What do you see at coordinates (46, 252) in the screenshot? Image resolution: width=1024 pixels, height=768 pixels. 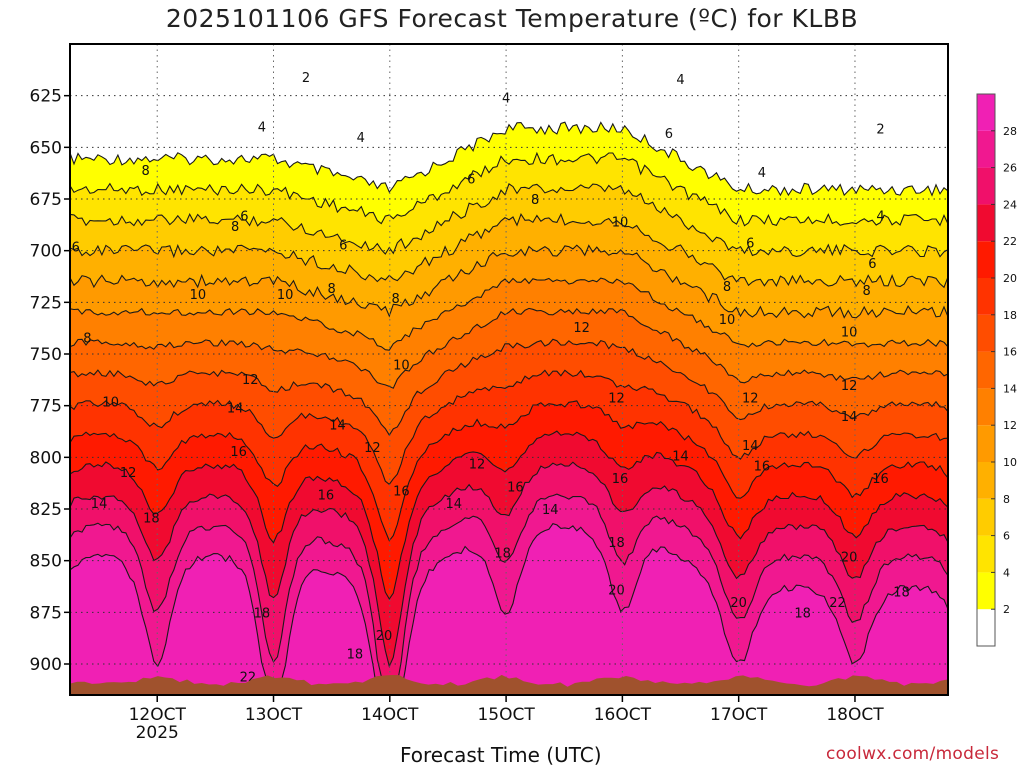 I see `y-tick-label: 700` at bounding box center [46, 252].